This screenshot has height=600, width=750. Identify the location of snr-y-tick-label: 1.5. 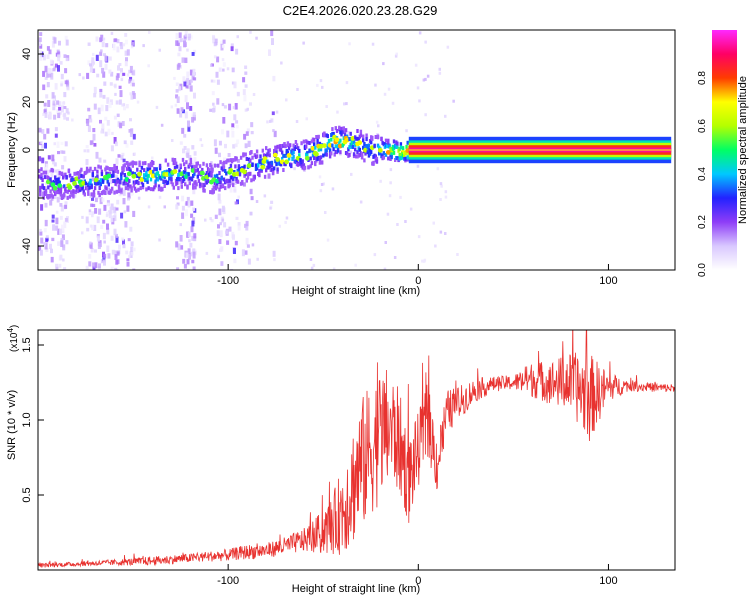
(27, 344).